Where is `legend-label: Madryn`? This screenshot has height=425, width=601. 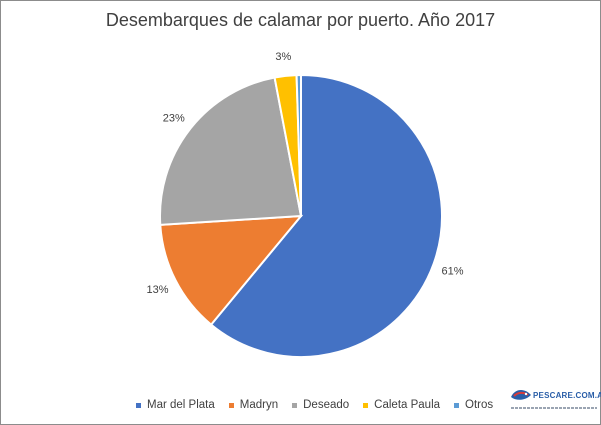
legend-label: Madryn is located at coordinates (259, 405).